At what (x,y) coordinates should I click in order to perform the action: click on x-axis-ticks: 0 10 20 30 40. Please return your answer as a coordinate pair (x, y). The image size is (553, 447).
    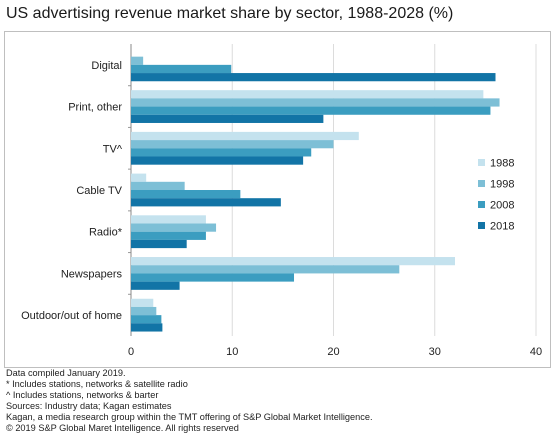
    Looking at the image, I should click on (335, 352).